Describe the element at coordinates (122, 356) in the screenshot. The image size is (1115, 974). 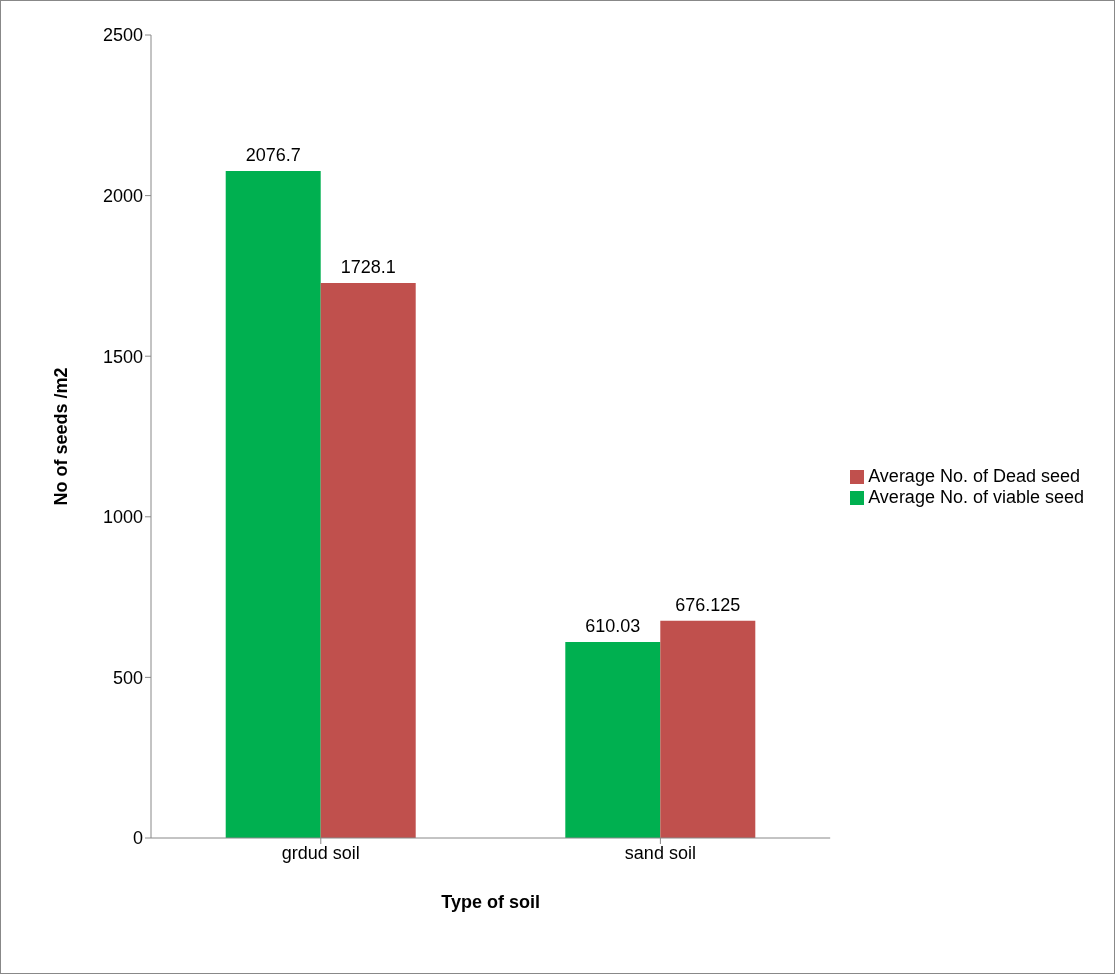
I see `y-tick-label: 1500` at that location.